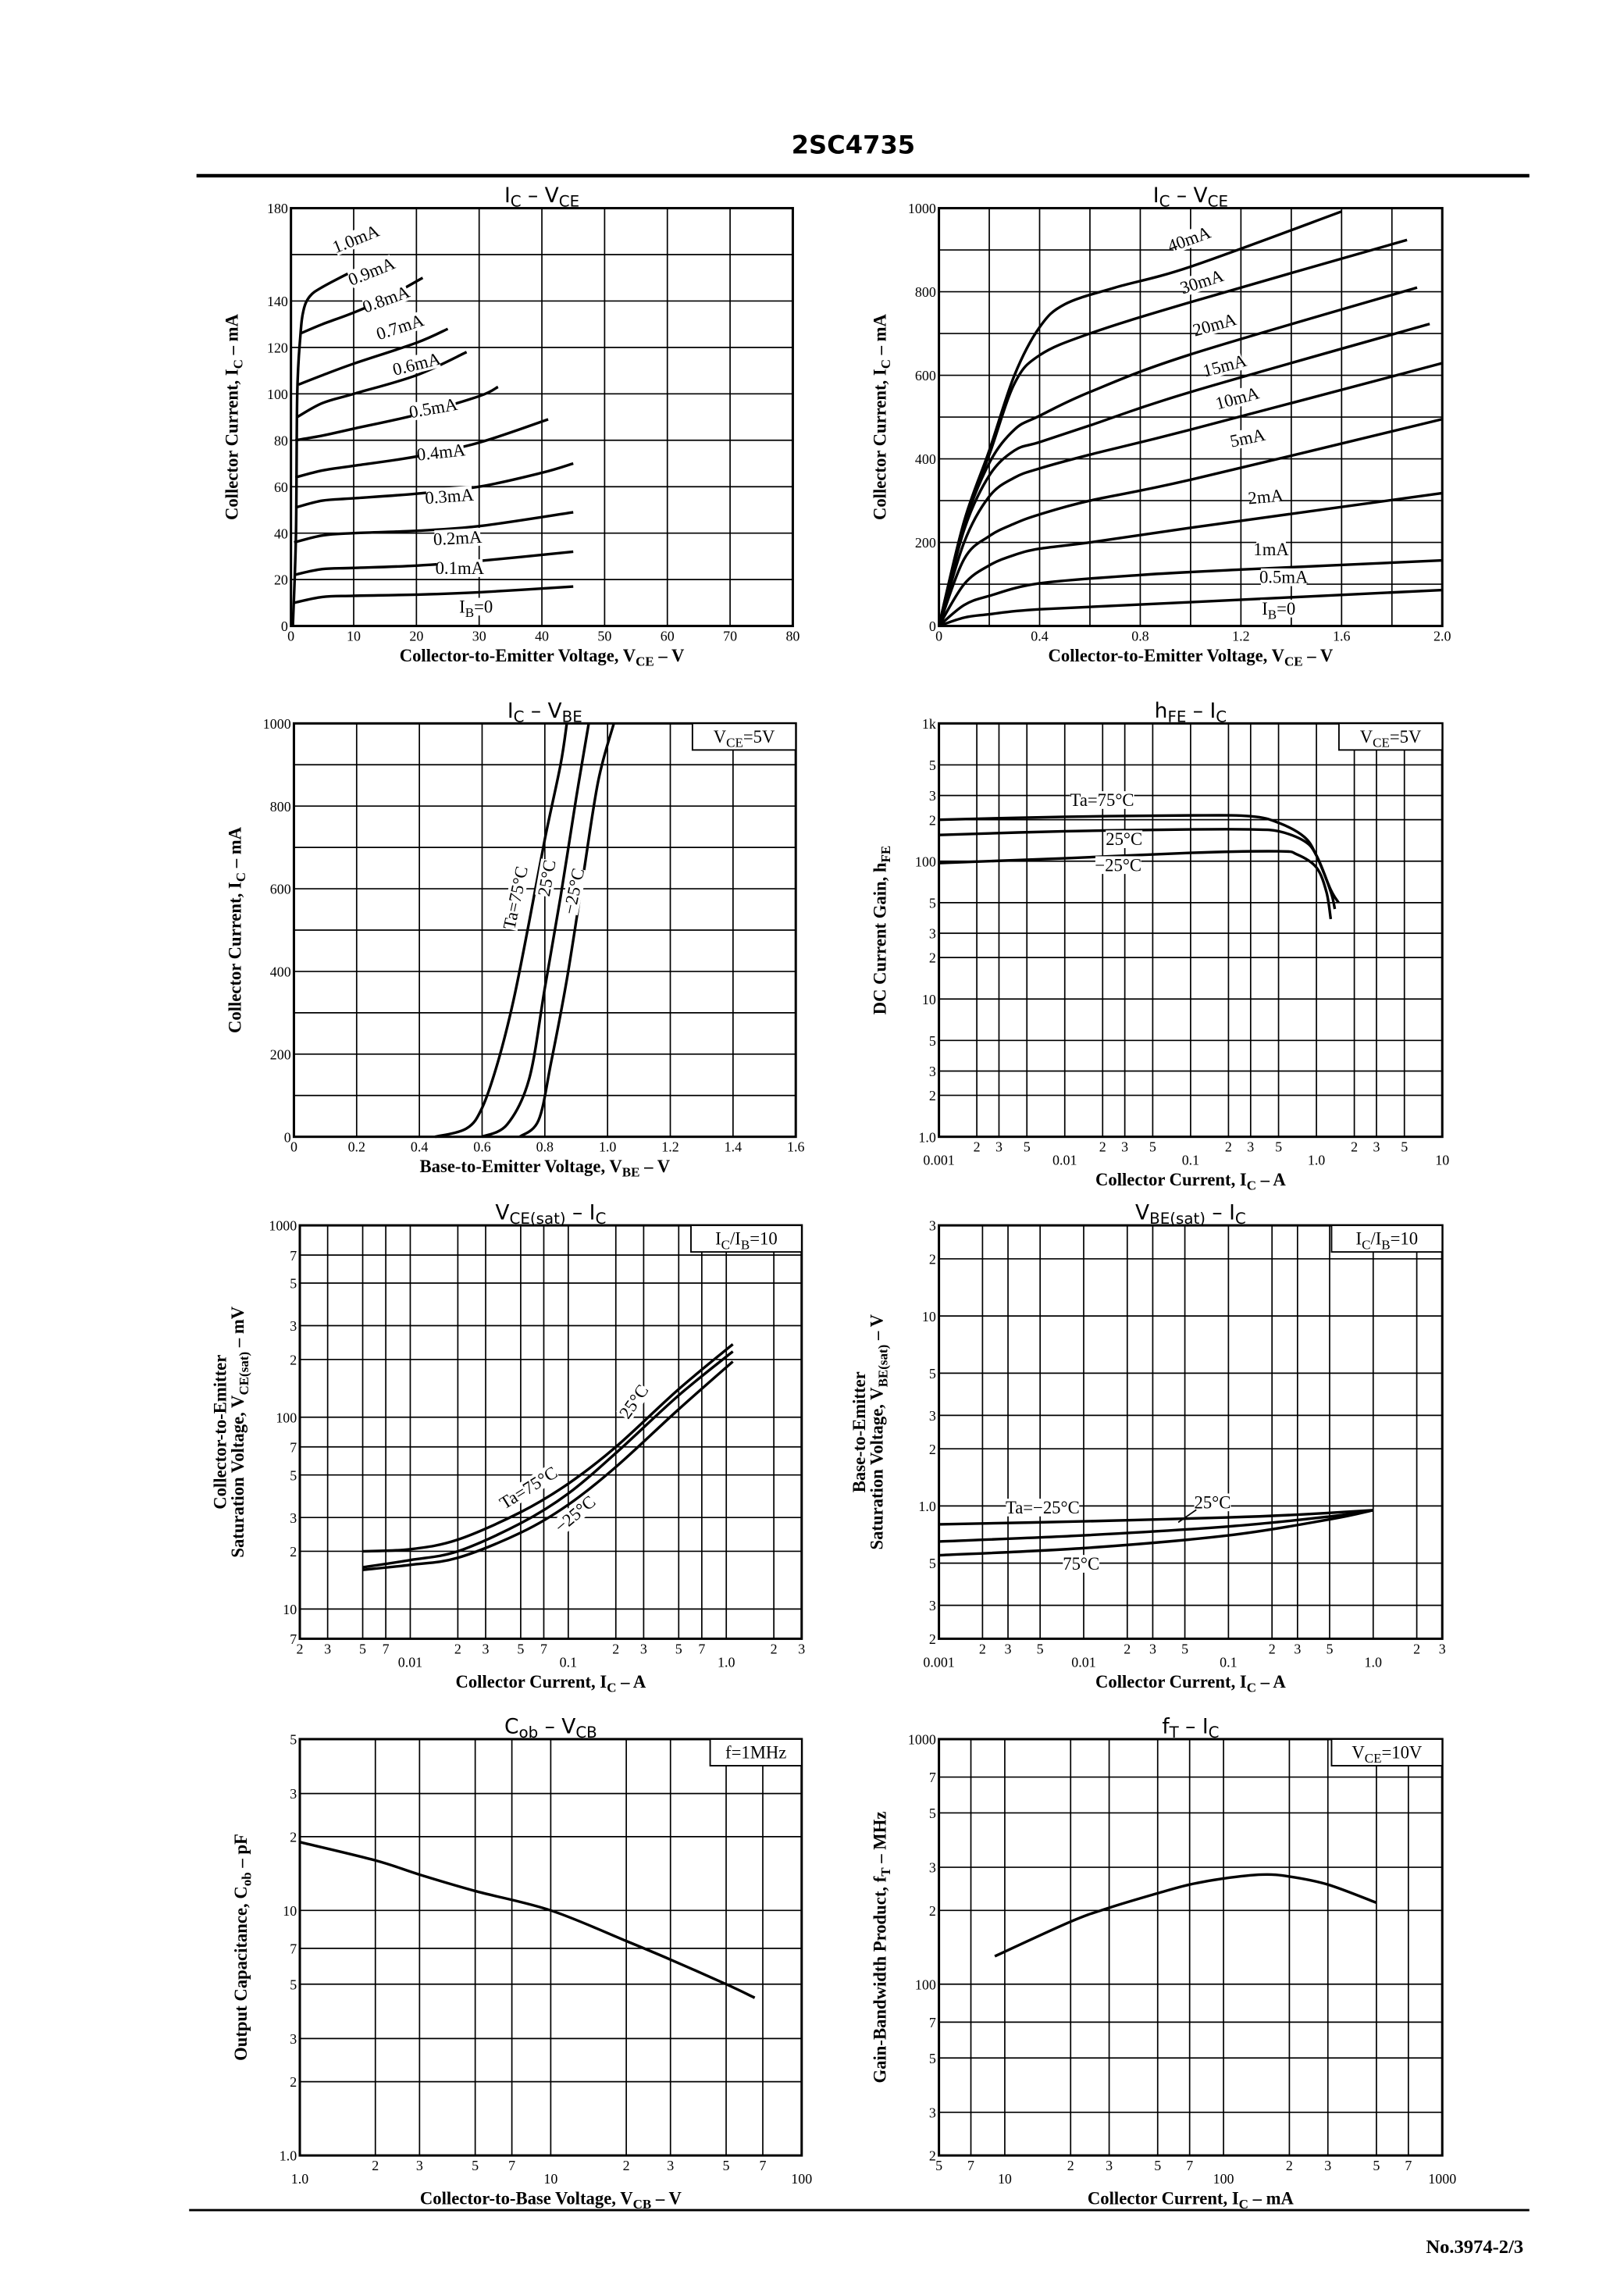  Describe the element at coordinates (1190, 1214) in the screenshot. I see `chart-title: VBE(sat)​ – IC​` at that location.